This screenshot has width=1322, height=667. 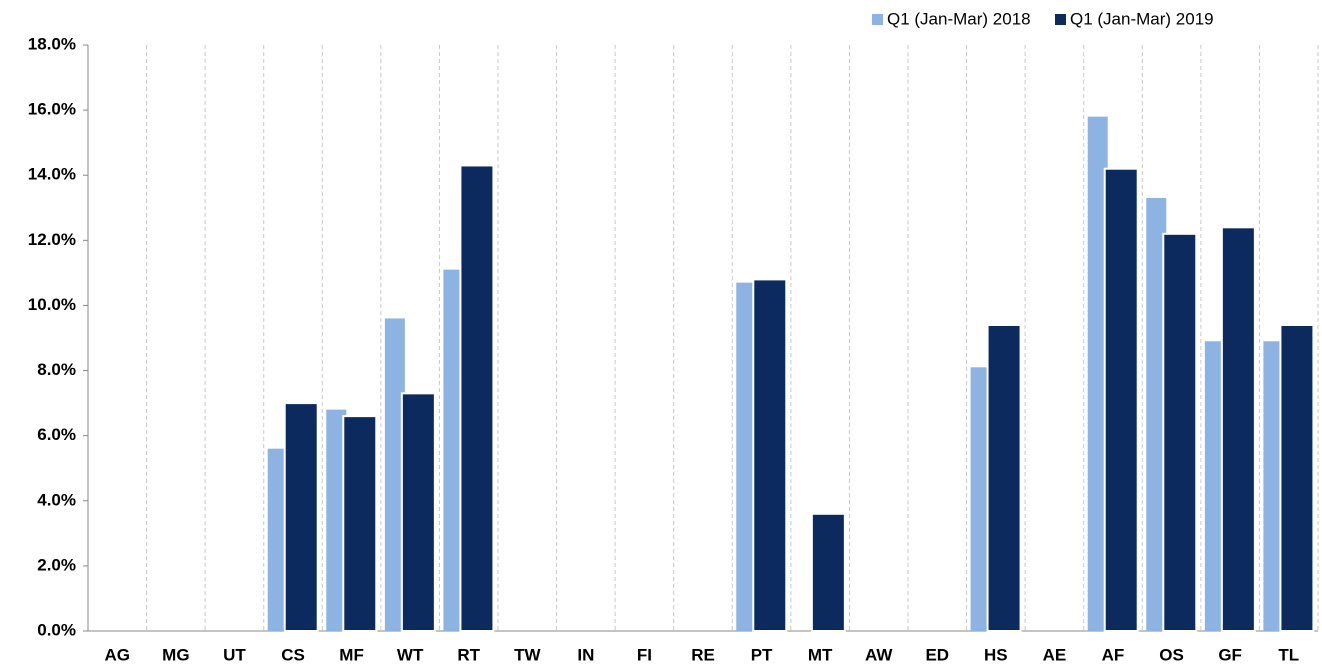 What do you see at coordinates (410, 654) in the screenshot?
I see `x-tick-label: WT` at bounding box center [410, 654].